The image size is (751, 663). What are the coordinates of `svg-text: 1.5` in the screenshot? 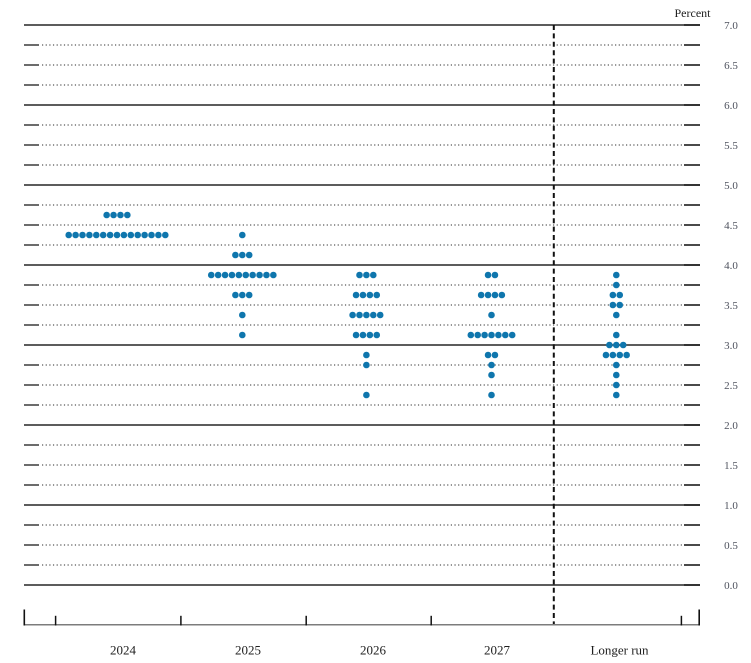 It's located at (731, 466).